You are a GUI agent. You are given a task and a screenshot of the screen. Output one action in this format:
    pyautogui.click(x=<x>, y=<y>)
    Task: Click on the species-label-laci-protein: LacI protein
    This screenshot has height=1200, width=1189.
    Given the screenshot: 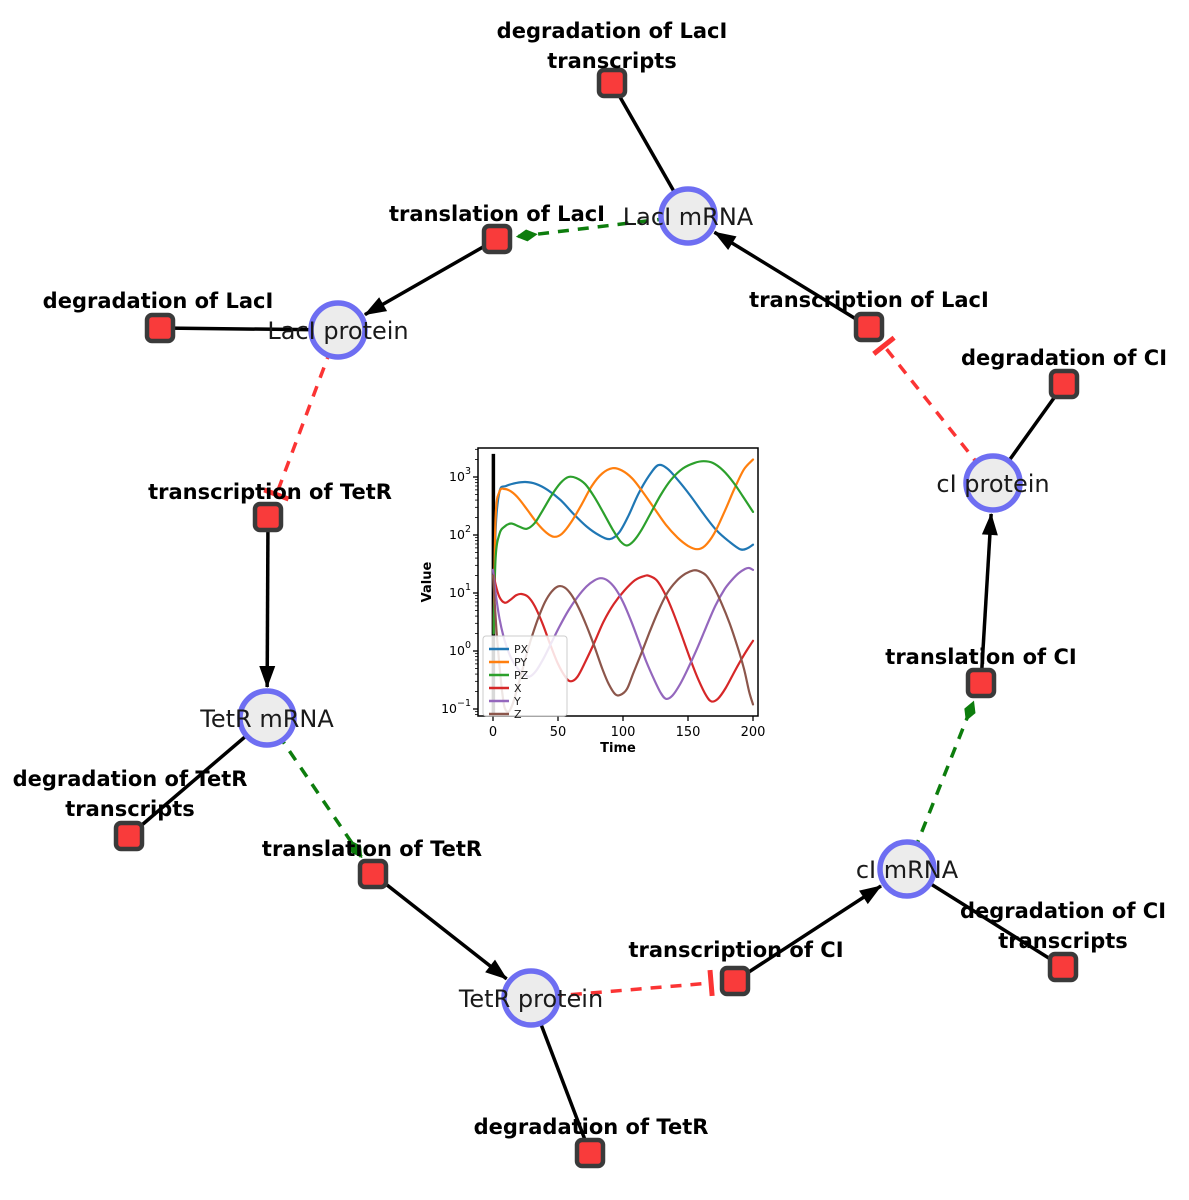 What is the action you would take?
    pyautogui.click(x=337, y=331)
    